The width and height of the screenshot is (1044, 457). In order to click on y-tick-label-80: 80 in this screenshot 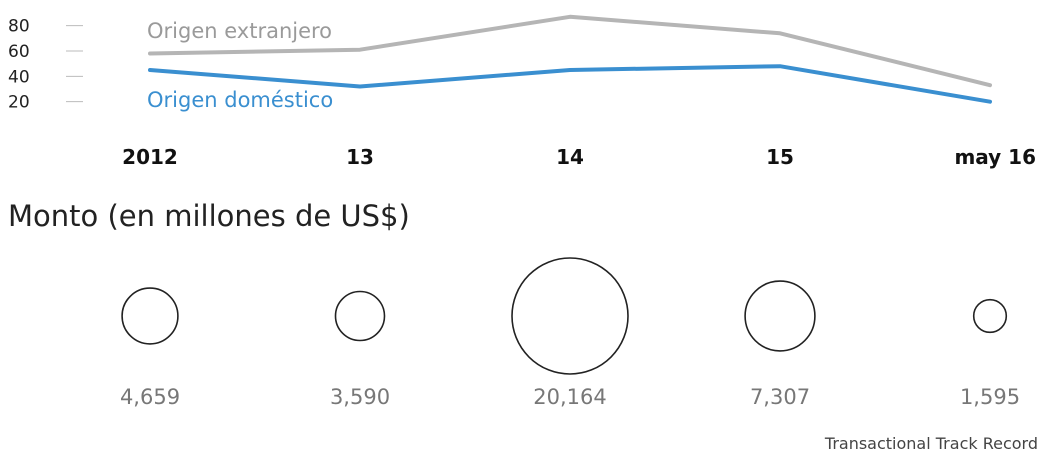, I will do `click(19, 27)`.